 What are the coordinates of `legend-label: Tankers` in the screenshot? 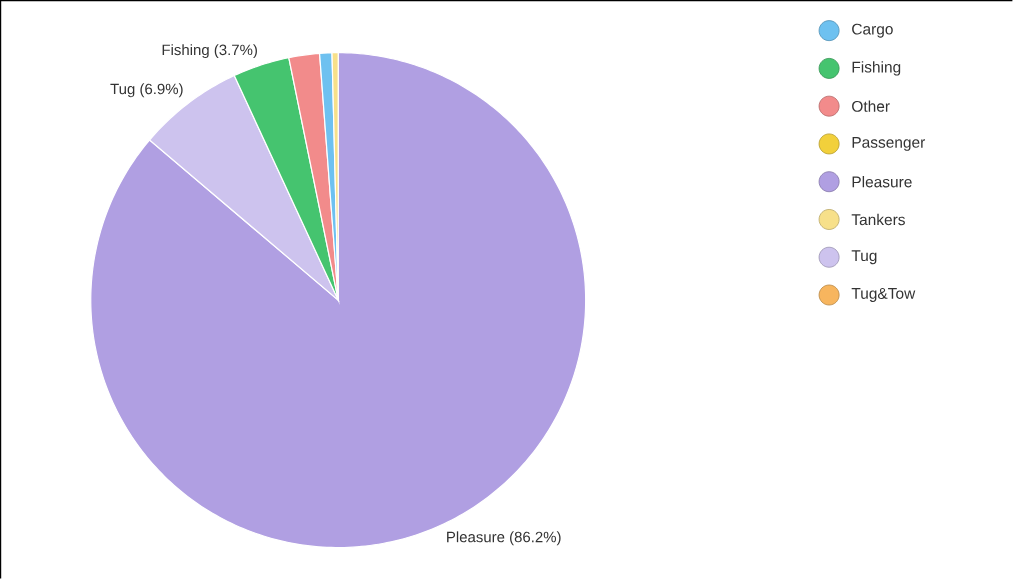 It's located at (878, 219).